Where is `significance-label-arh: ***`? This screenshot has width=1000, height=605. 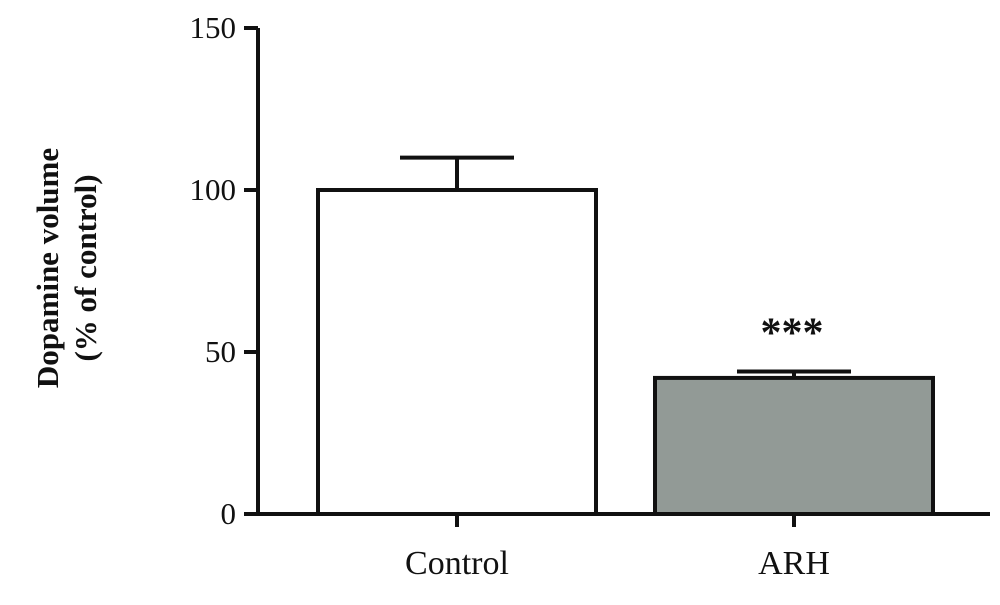
significance-label-arh: *** is located at coordinates (792, 333).